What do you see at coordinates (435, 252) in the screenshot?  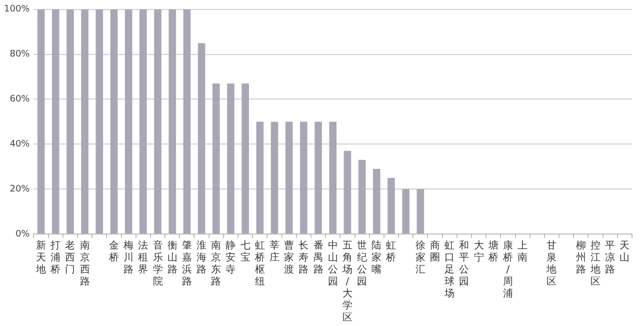 I see `x-tick-label: 商圈` at bounding box center [435, 252].